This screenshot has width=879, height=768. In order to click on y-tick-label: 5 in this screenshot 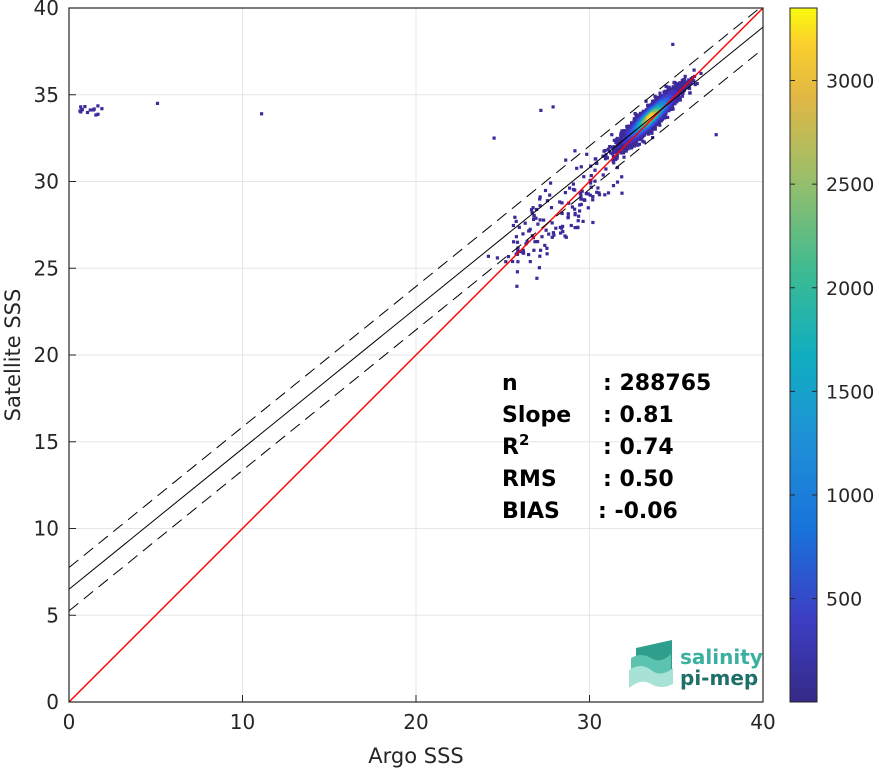, I will do `click(52, 615)`.